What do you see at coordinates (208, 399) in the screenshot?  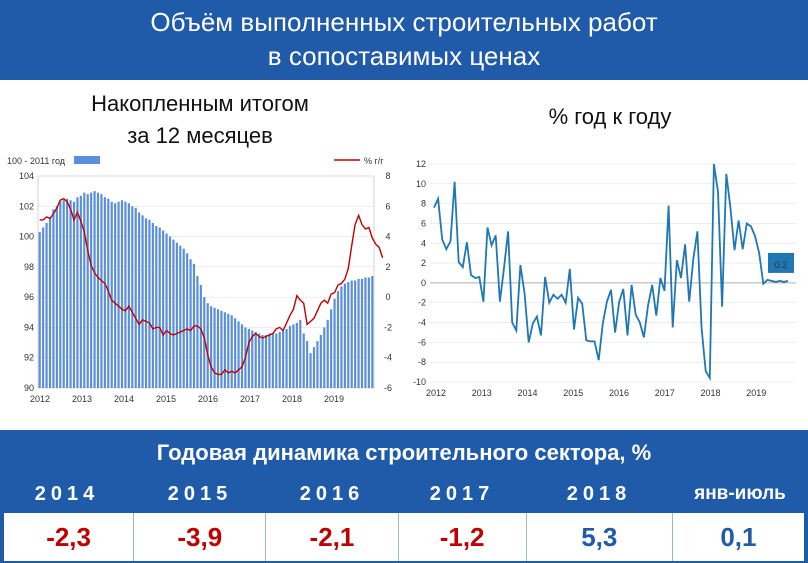 I see `x-tick-label: 2016` at bounding box center [208, 399].